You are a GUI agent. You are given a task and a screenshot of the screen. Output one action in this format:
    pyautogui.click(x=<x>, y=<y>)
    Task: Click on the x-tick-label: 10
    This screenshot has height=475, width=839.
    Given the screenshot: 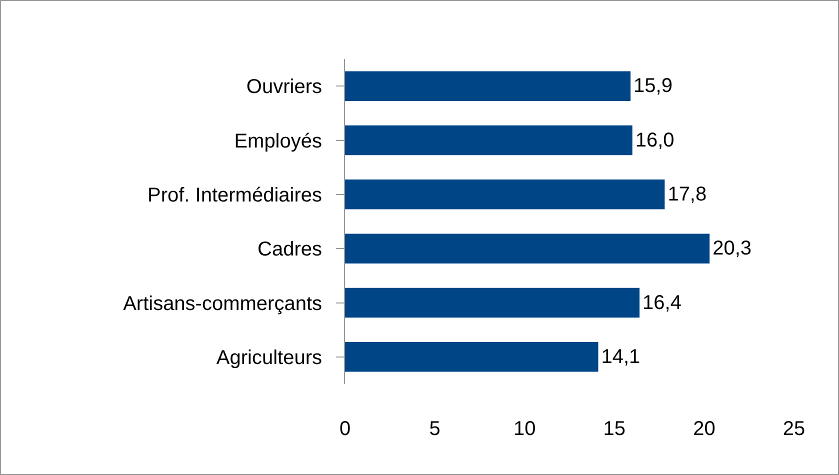 What is the action you would take?
    pyautogui.click(x=524, y=429)
    